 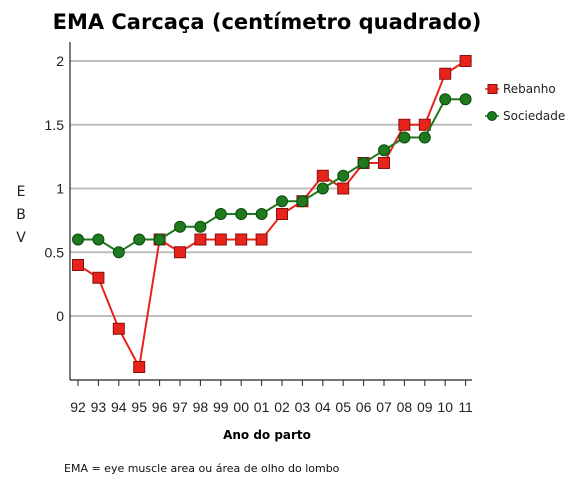 I want to click on x-tick-label: 96, so click(x=160, y=407).